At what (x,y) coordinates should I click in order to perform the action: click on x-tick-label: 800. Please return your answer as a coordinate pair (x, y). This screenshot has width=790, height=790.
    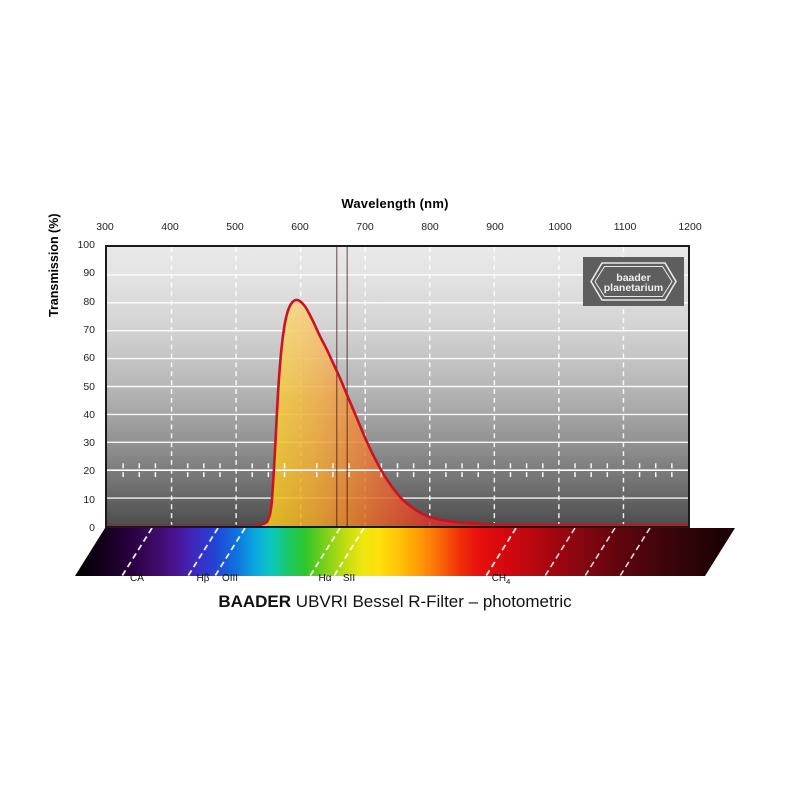
    Looking at the image, I should click on (430, 227).